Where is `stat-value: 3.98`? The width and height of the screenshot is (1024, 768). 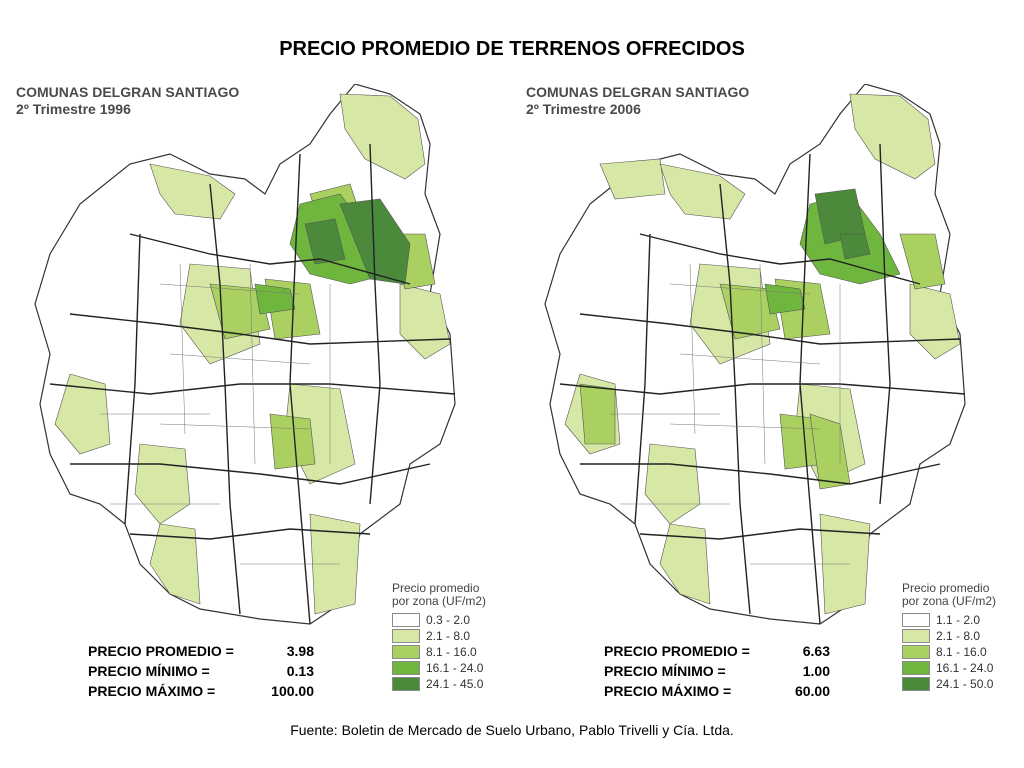
stat-value: 3.98 is located at coordinates (300, 651).